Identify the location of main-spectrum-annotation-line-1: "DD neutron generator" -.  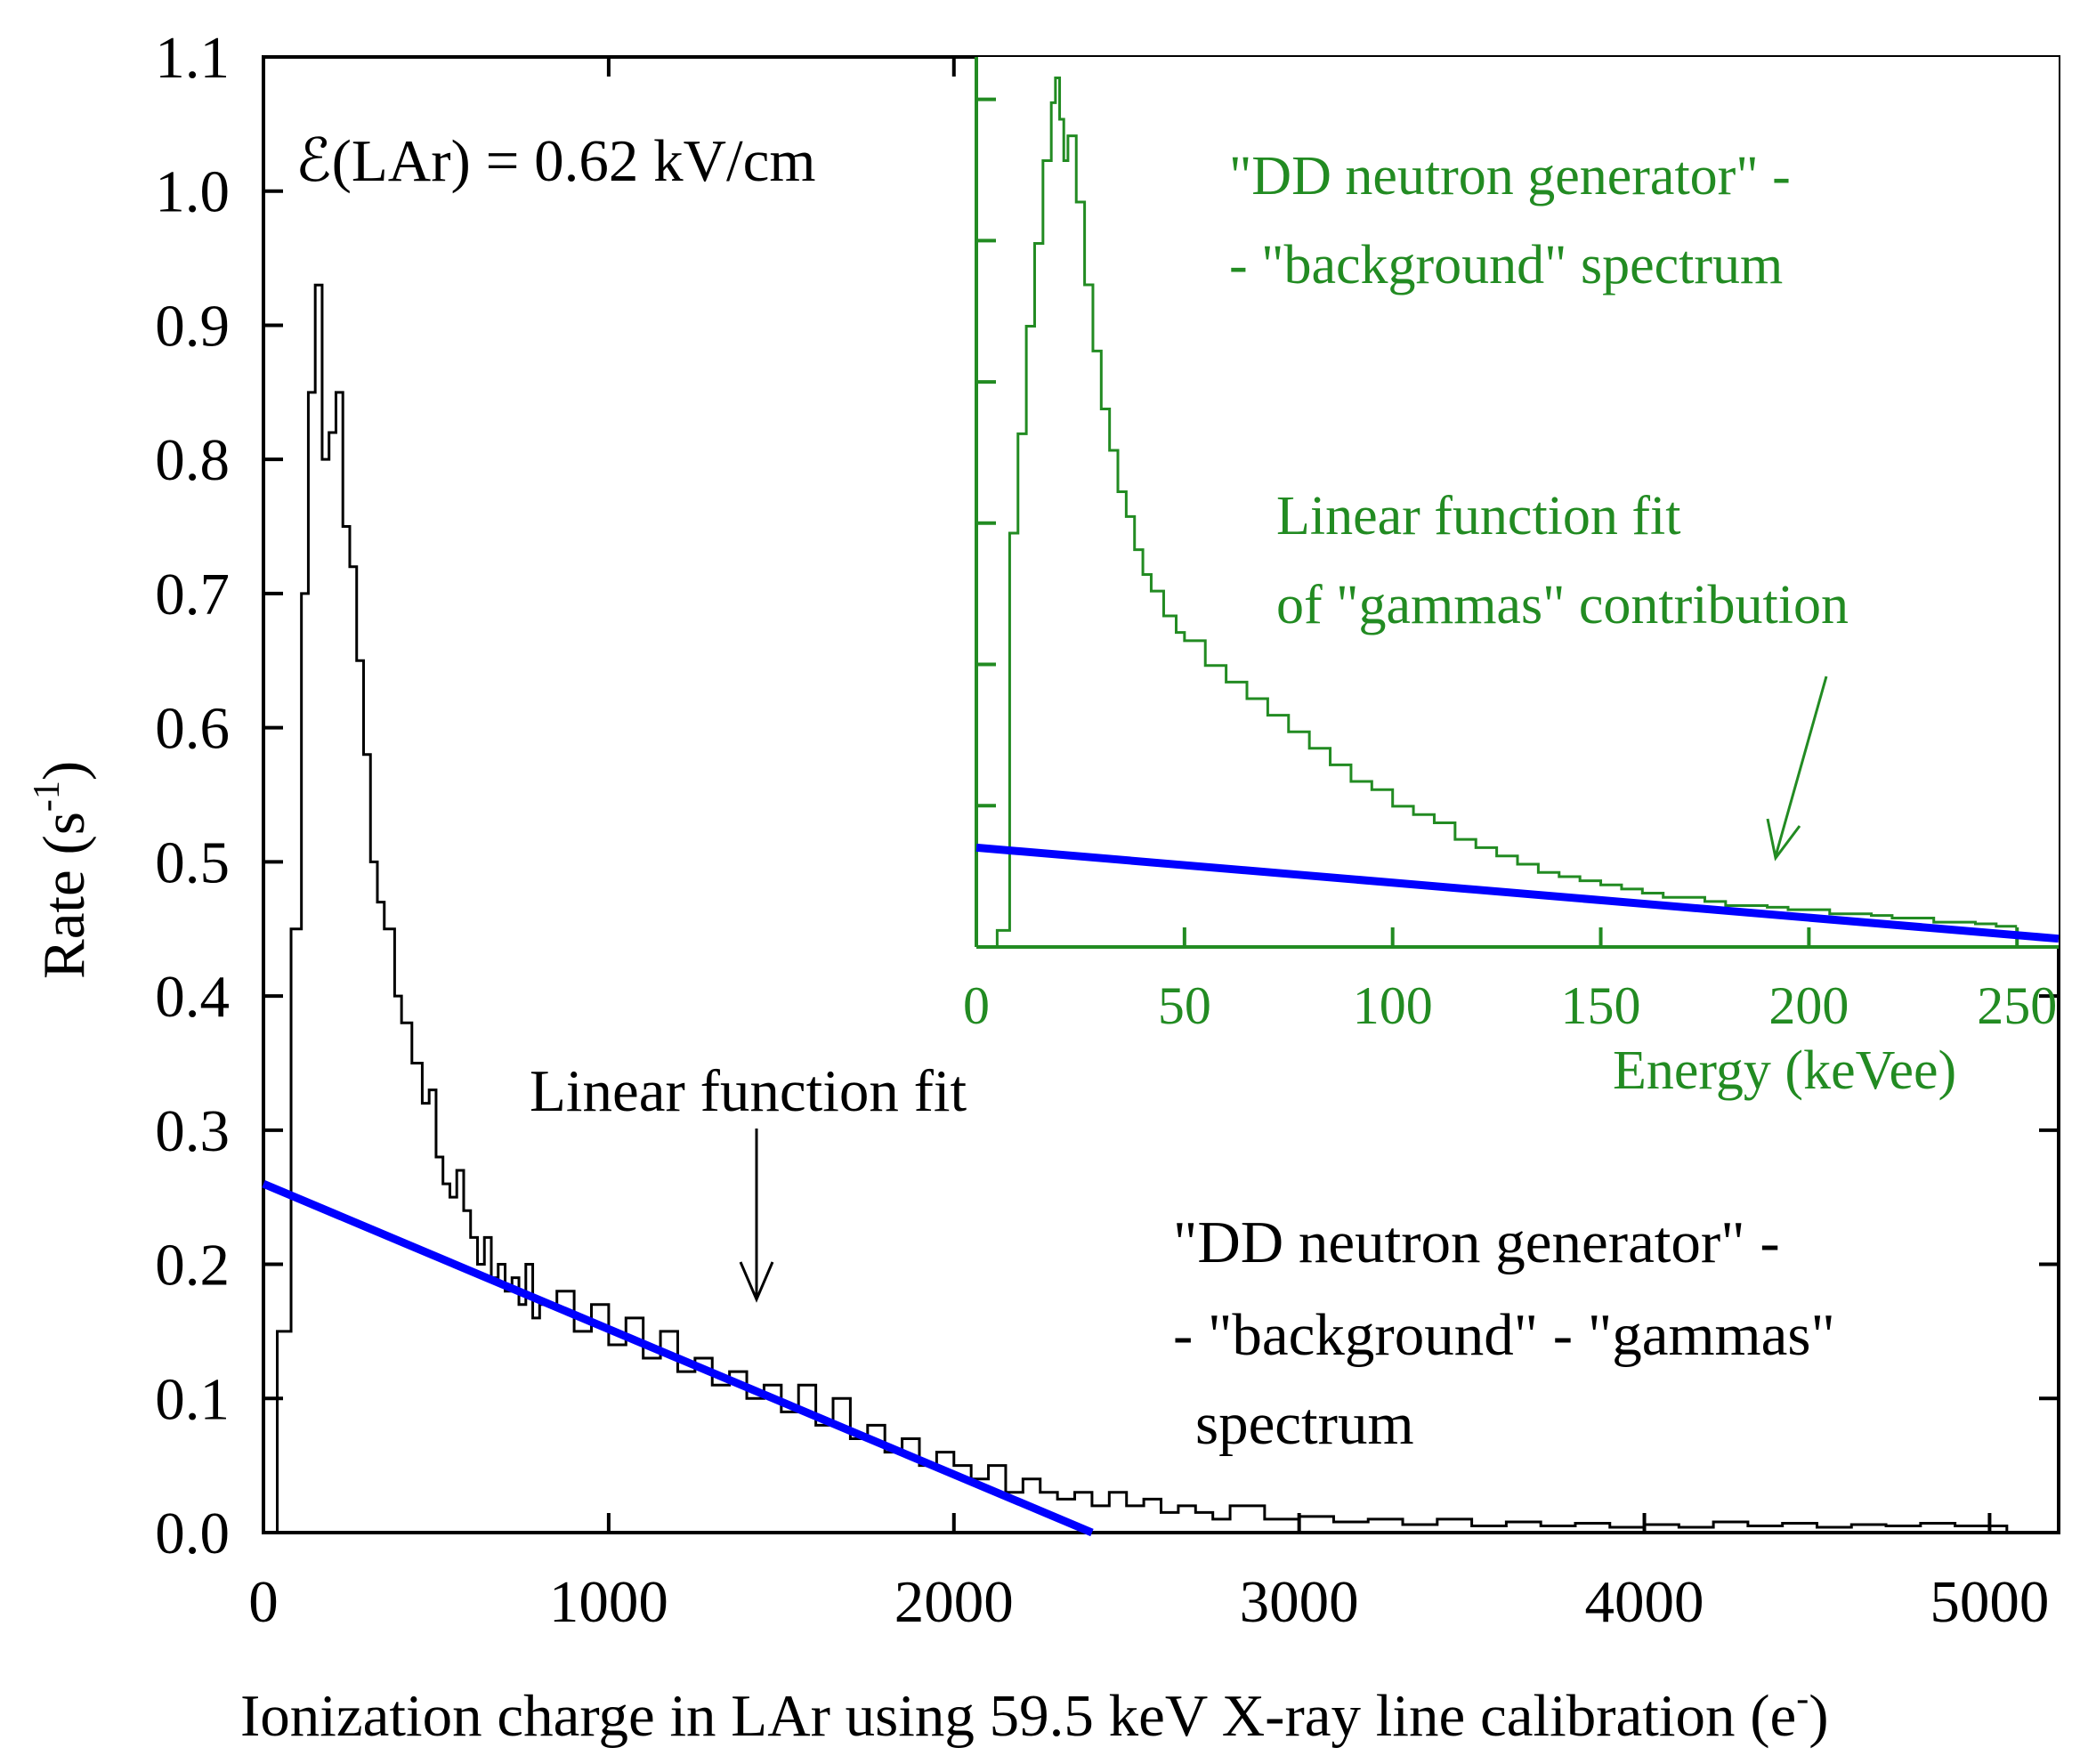
(1476, 1242).